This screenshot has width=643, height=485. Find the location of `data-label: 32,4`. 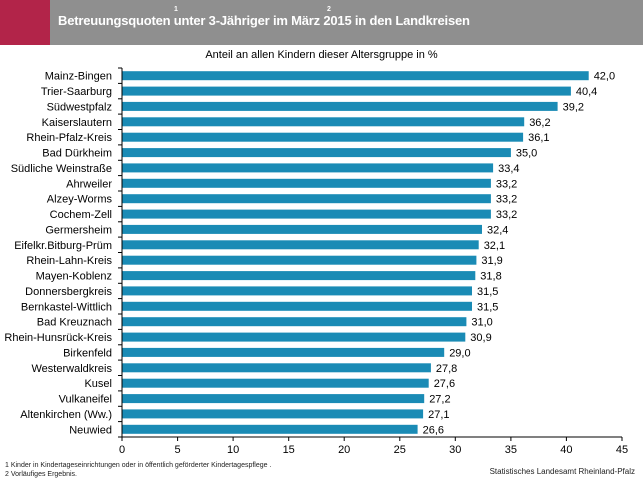

data-label: 32,4 is located at coordinates (497, 230).